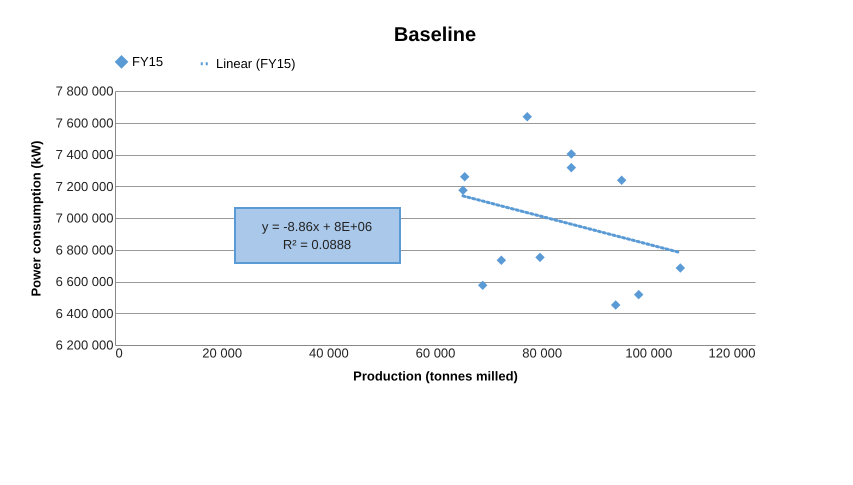 Image resolution: width=853 pixels, height=485 pixels. What do you see at coordinates (119, 353) in the screenshot?
I see `x-tick-label: 0` at bounding box center [119, 353].